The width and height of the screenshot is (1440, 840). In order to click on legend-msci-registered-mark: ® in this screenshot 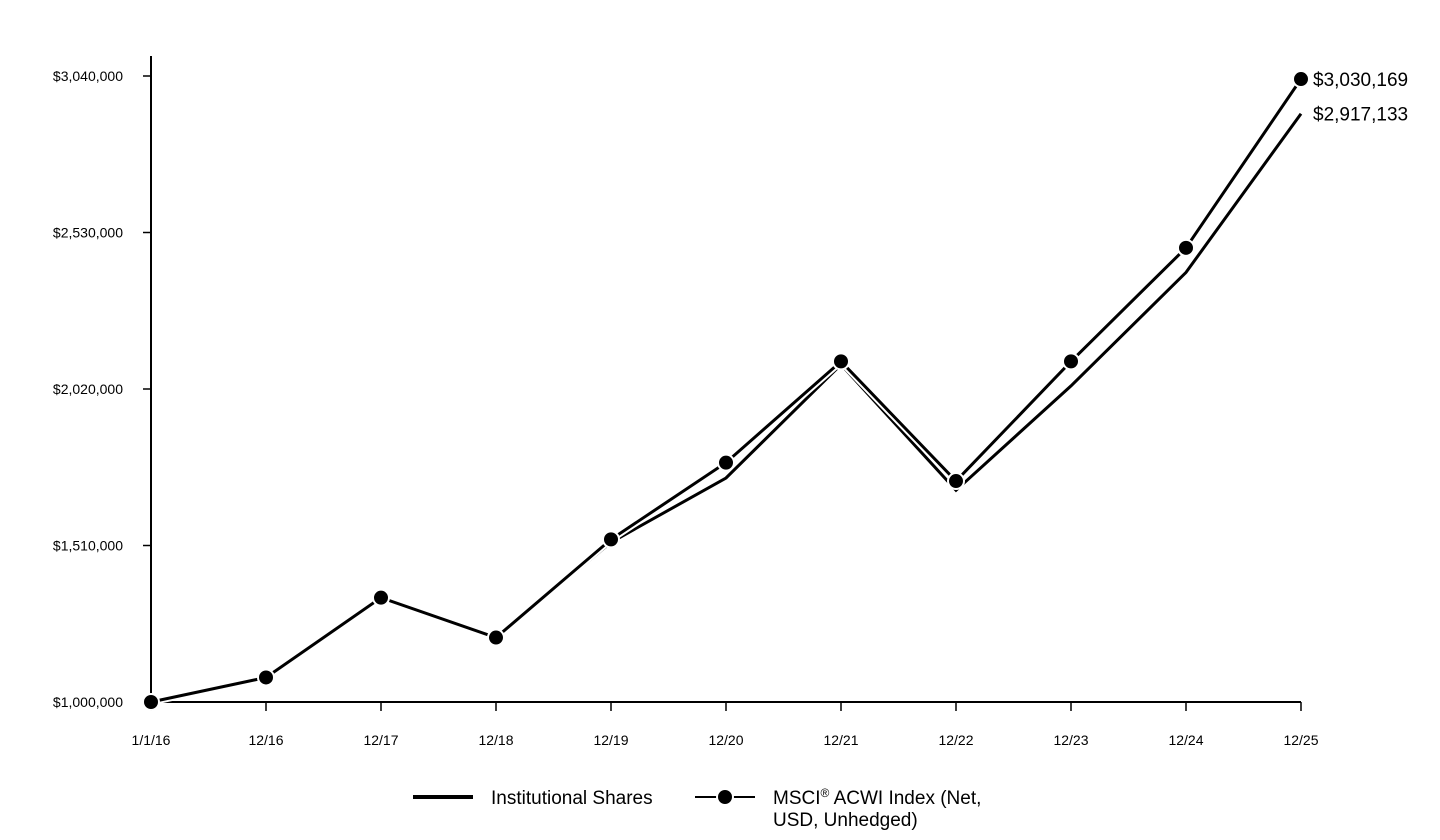, I will do `click(825, 793)`.